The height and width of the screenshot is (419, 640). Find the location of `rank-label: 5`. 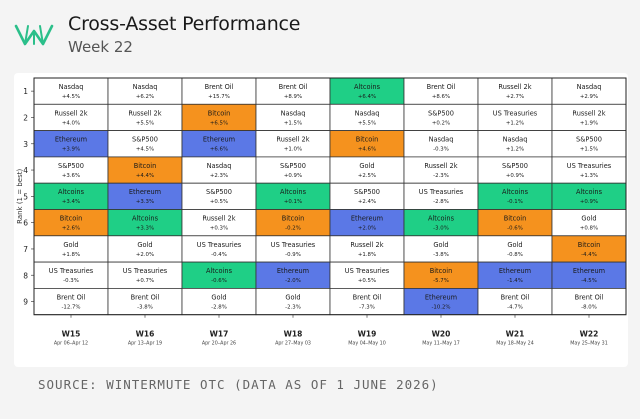

rank-label: 5 is located at coordinates (25, 196).